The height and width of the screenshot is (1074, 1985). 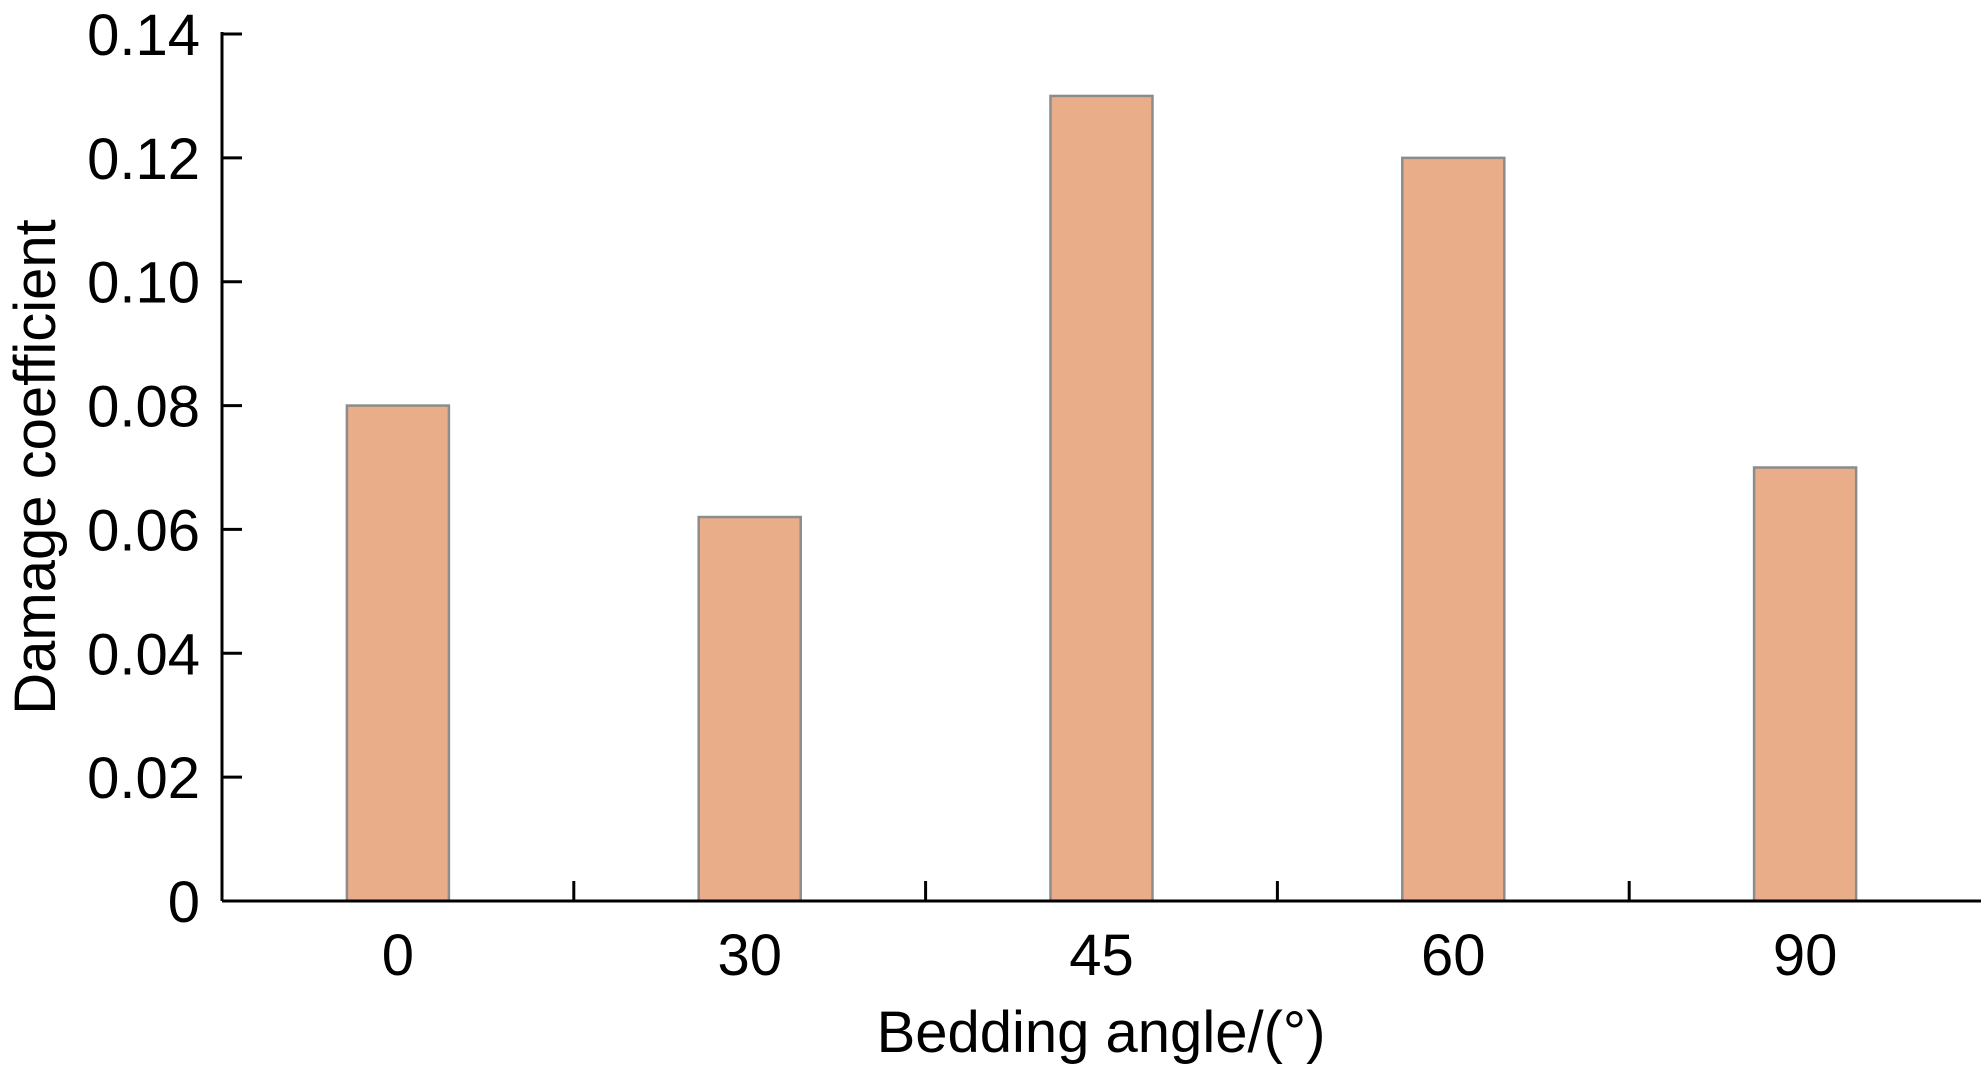 I want to click on y-tick-label: 0.02, so click(x=143, y=778).